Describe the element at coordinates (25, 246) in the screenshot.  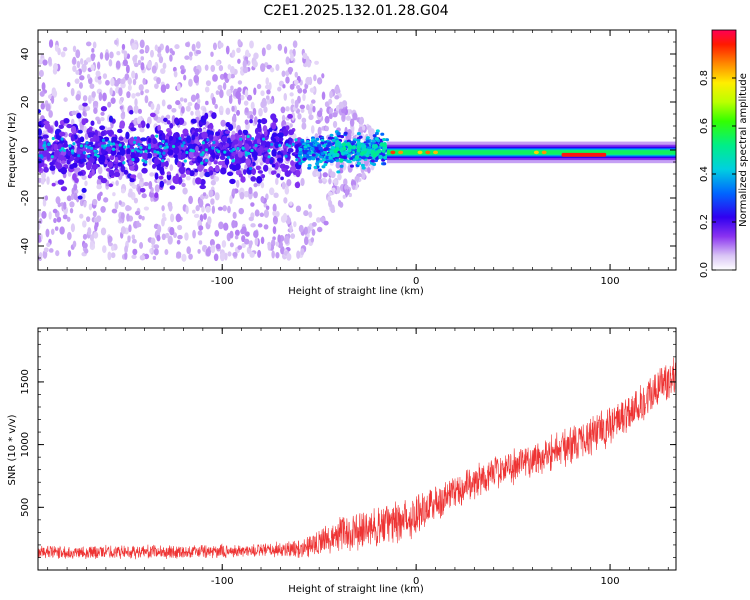
I see `spectrogram-y-tick-label: -40` at that location.